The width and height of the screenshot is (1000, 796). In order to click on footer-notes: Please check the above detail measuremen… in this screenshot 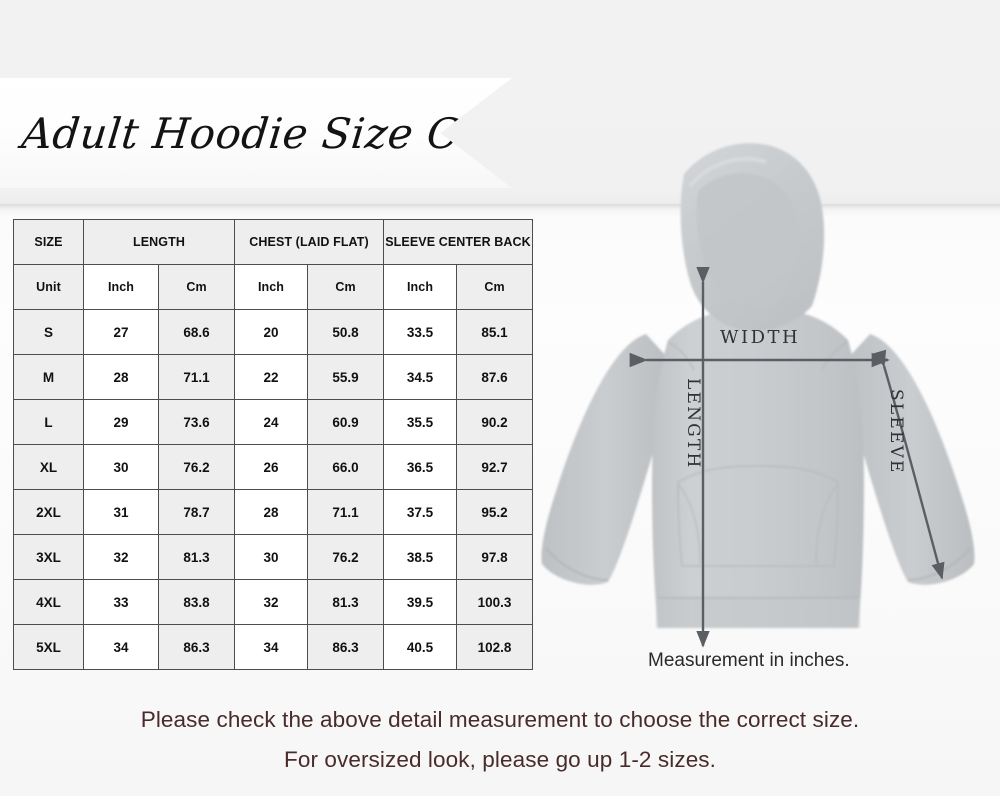, I will do `click(500, 740)`.